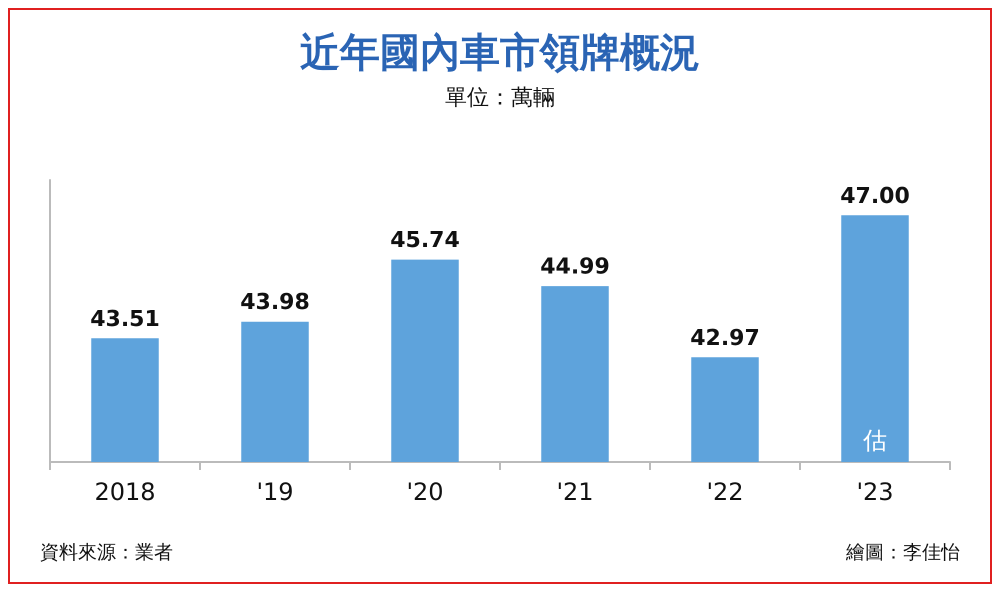 Image resolution: width=1000 pixels, height=592 pixels. I want to click on data-label: 47.00, so click(875, 196).